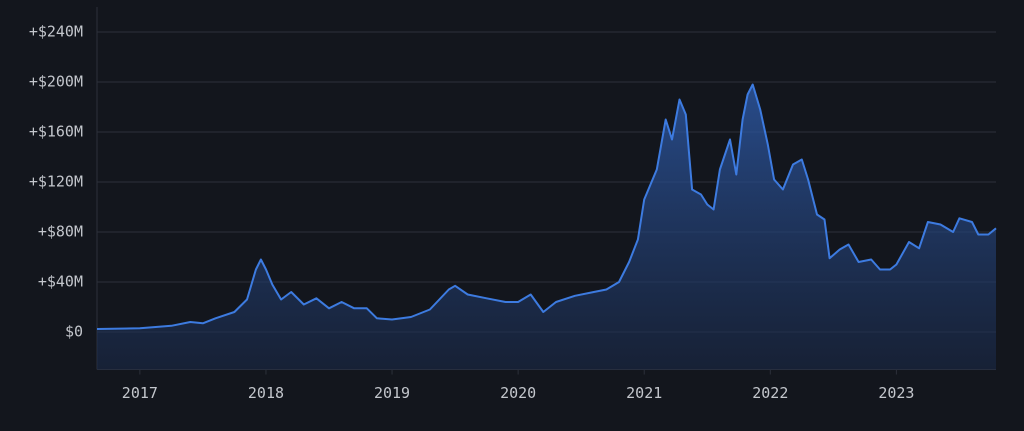 The width and height of the screenshot is (1024, 431). What do you see at coordinates (770, 393) in the screenshot?
I see `x-tick-label: 2022` at bounding box center [770, 393].